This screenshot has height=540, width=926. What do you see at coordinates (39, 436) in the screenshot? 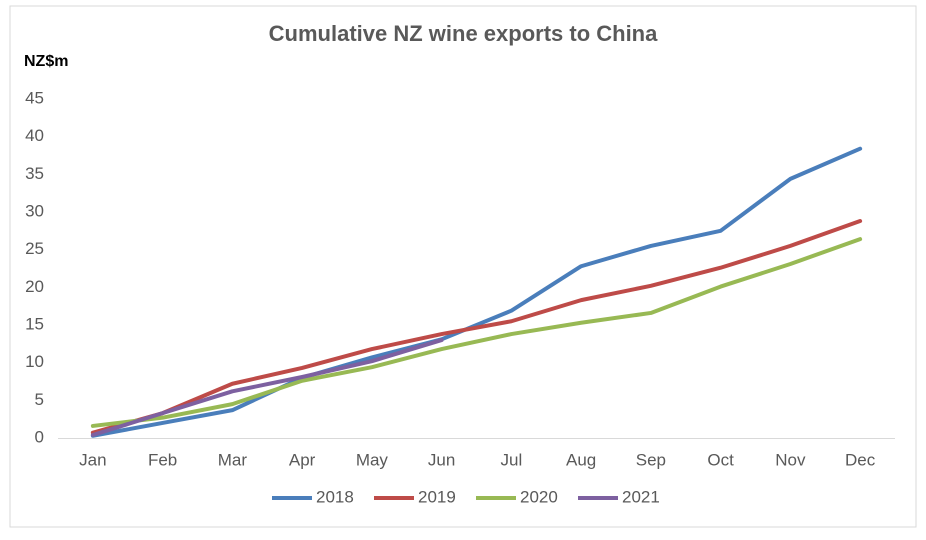
I see `y-tick-label: 0` at bounding box center [39, 436].